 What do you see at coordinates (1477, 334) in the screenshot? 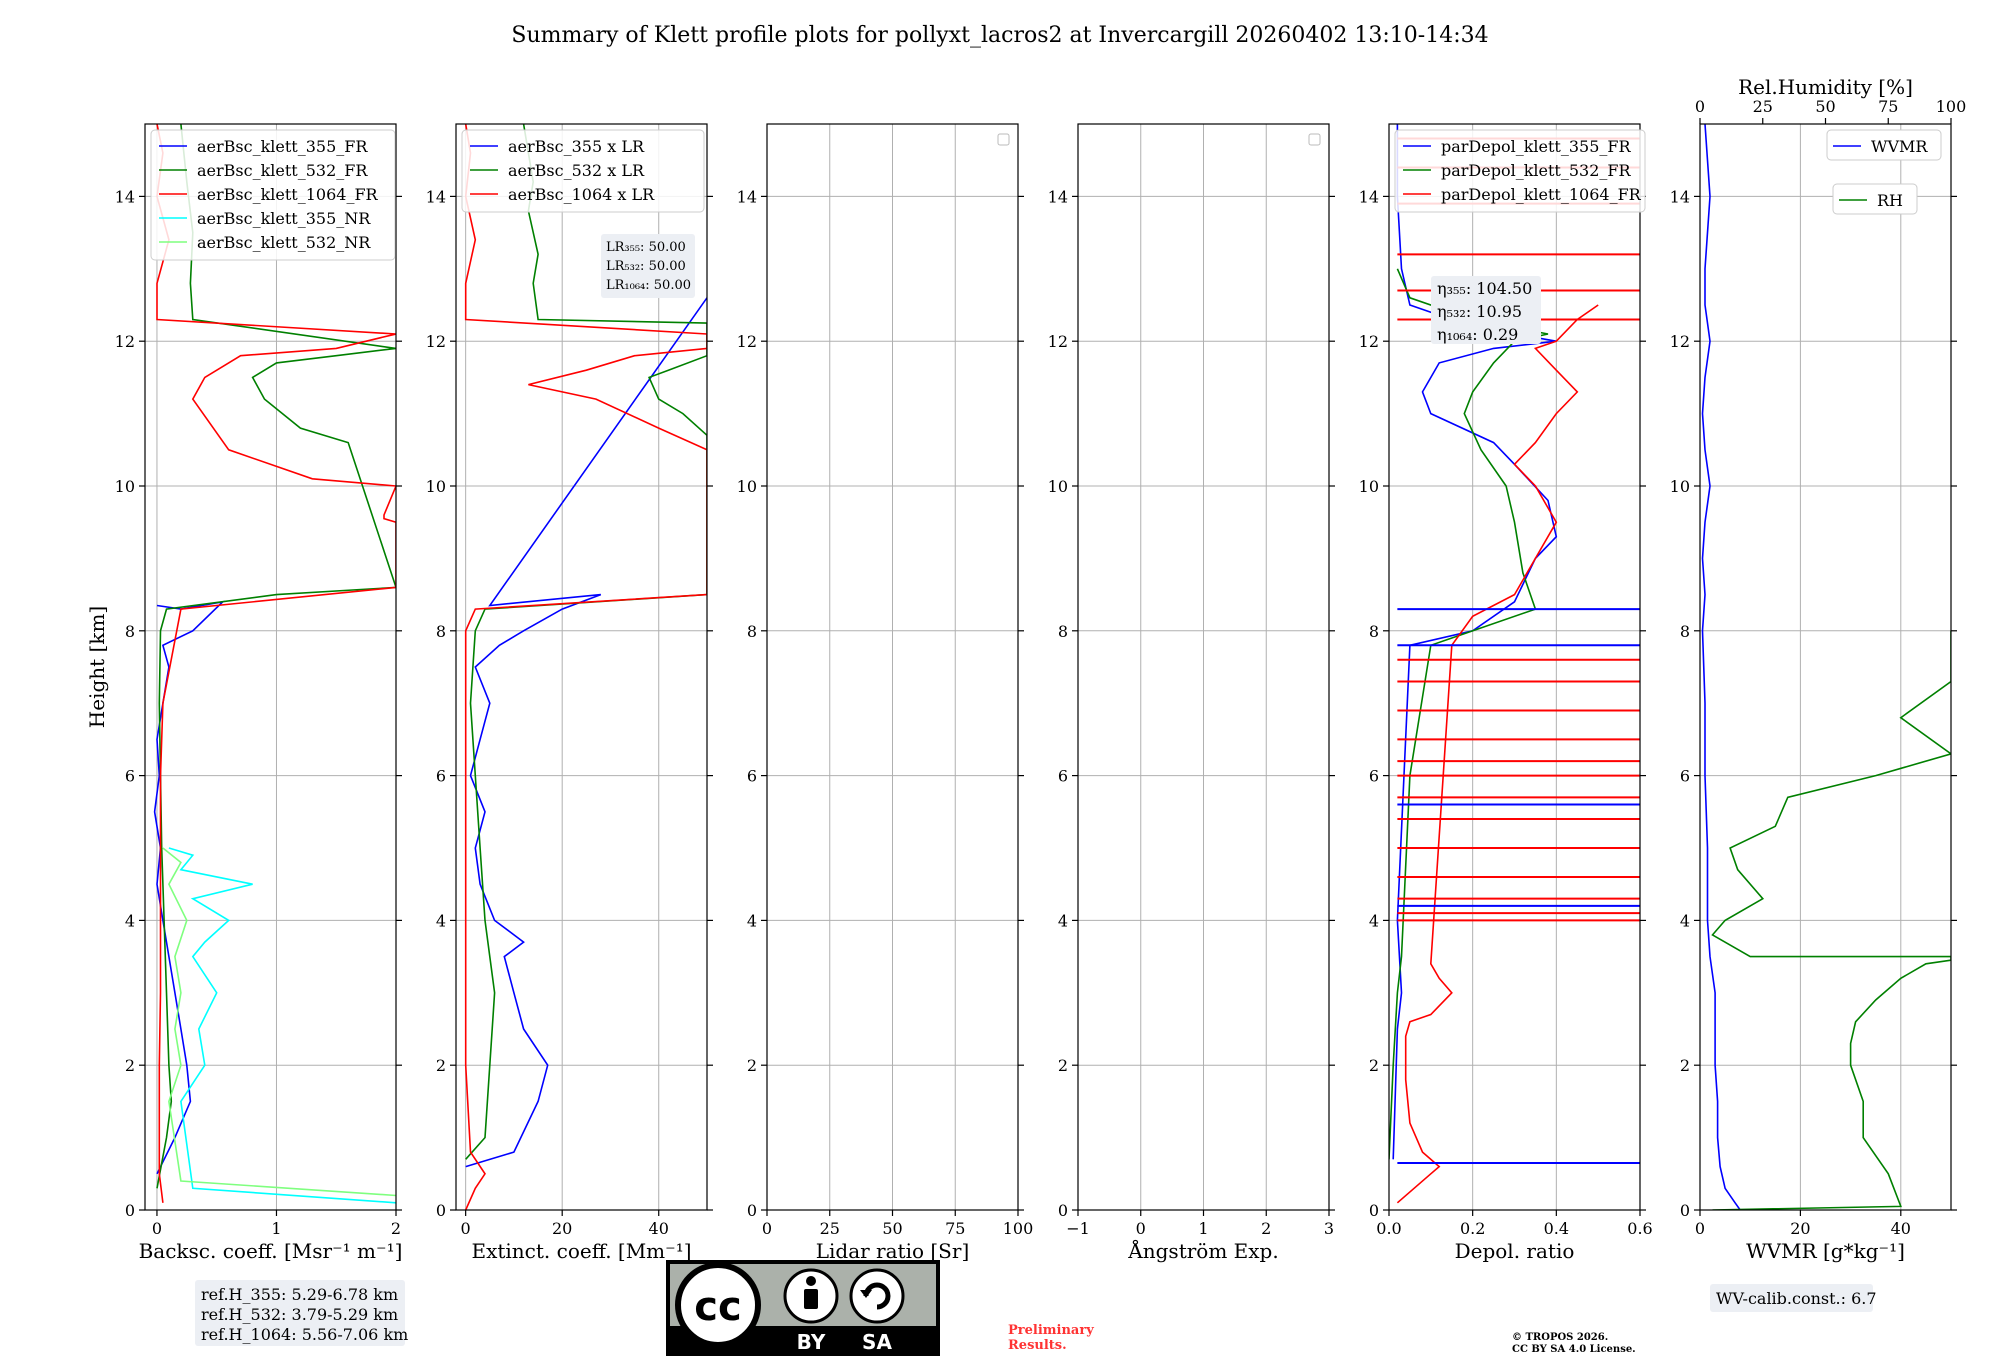
I see `annotation-line: η₁₀₆₄: 0.29` at bounding box center [1477, 334].